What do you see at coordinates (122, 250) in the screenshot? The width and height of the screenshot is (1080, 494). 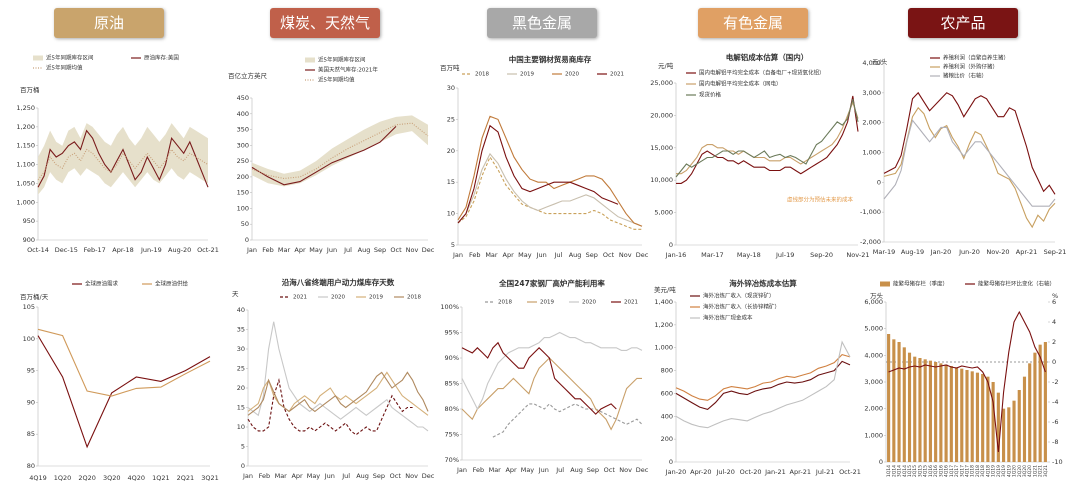 I see `x-tick-label: Apr-18` at bounding box center [122, 250].